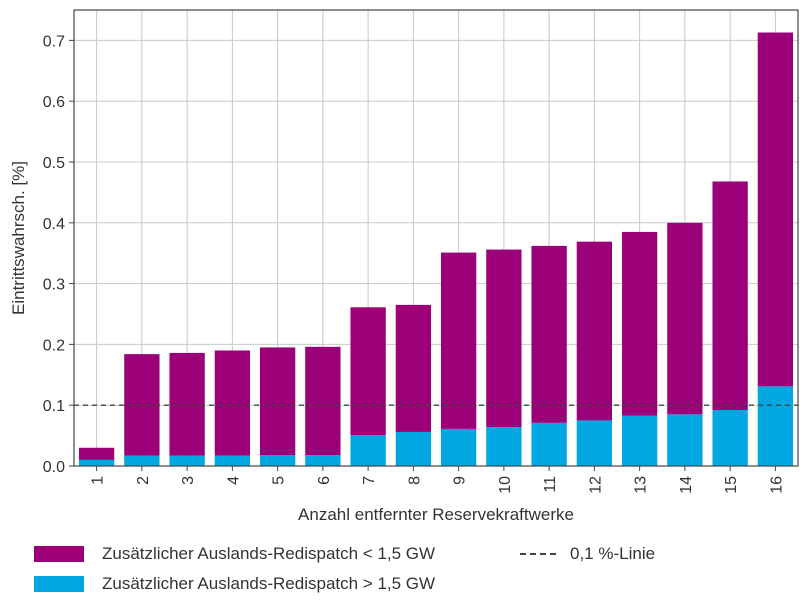 The image size is (810, 608). Describe the element at coordinates (437, 480) in the screenshot. I see `x-axis-ticks: 1 2 3 4 5 6 7 8 9 10 11 12 13 14 15 16` at that location.